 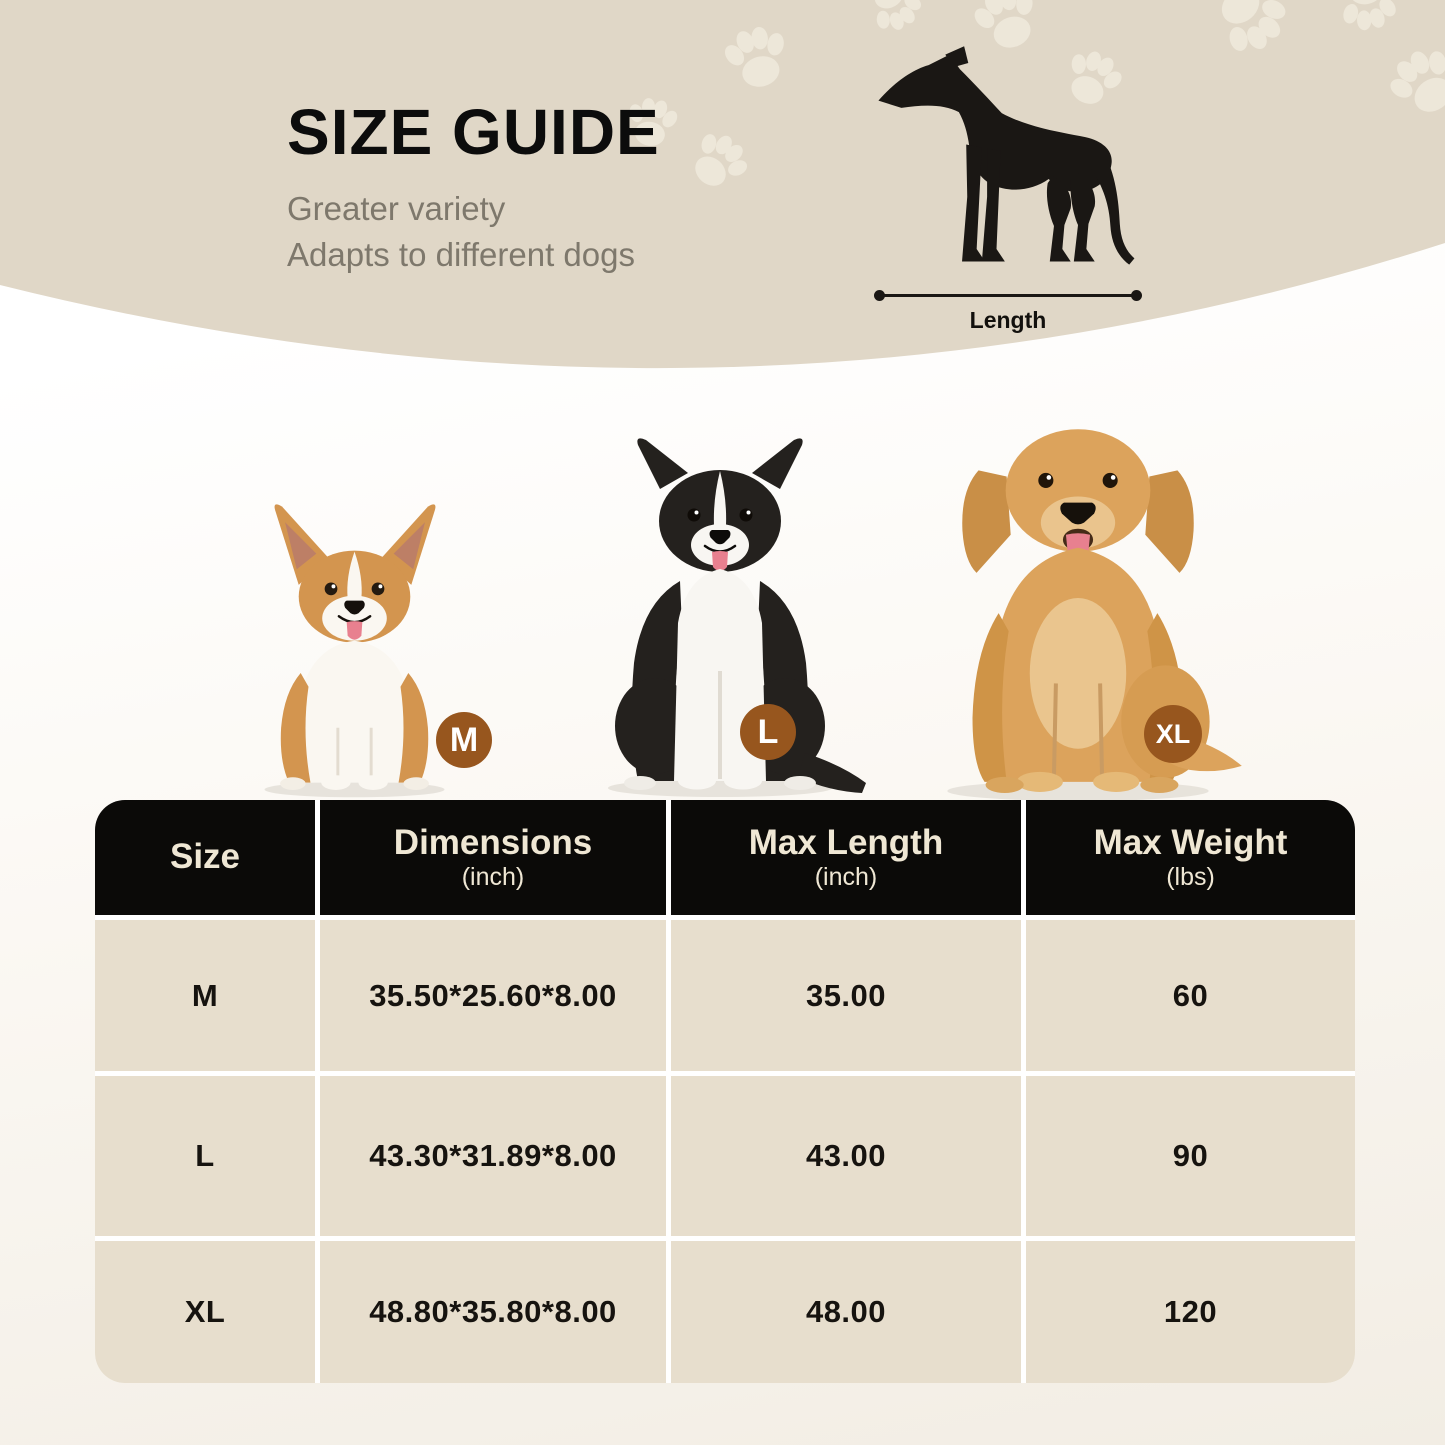 What do you see at coordinates (737, 617) in the screenshot?
I see `dog-photo-border-collie` at bounding box center [737, 617].